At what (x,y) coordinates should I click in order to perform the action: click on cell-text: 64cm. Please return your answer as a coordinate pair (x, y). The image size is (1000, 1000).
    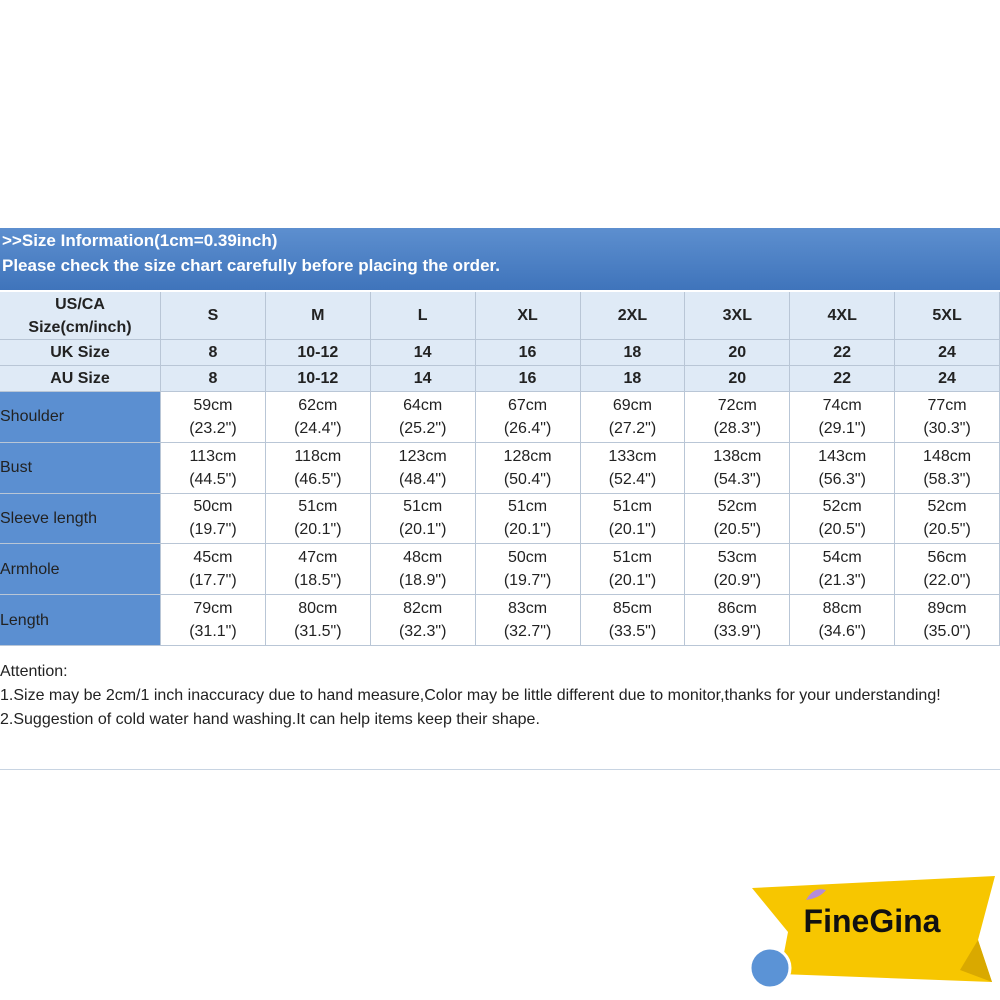
    Looking at the image, I should click on (423, 405).